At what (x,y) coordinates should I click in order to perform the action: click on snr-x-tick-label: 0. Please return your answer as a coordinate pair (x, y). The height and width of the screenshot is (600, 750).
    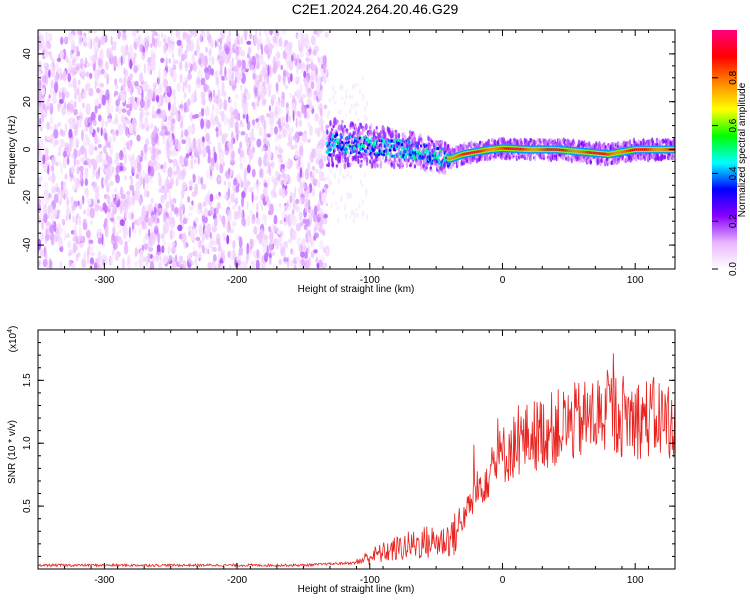
    Looking at the image, I should click on (503, 580).